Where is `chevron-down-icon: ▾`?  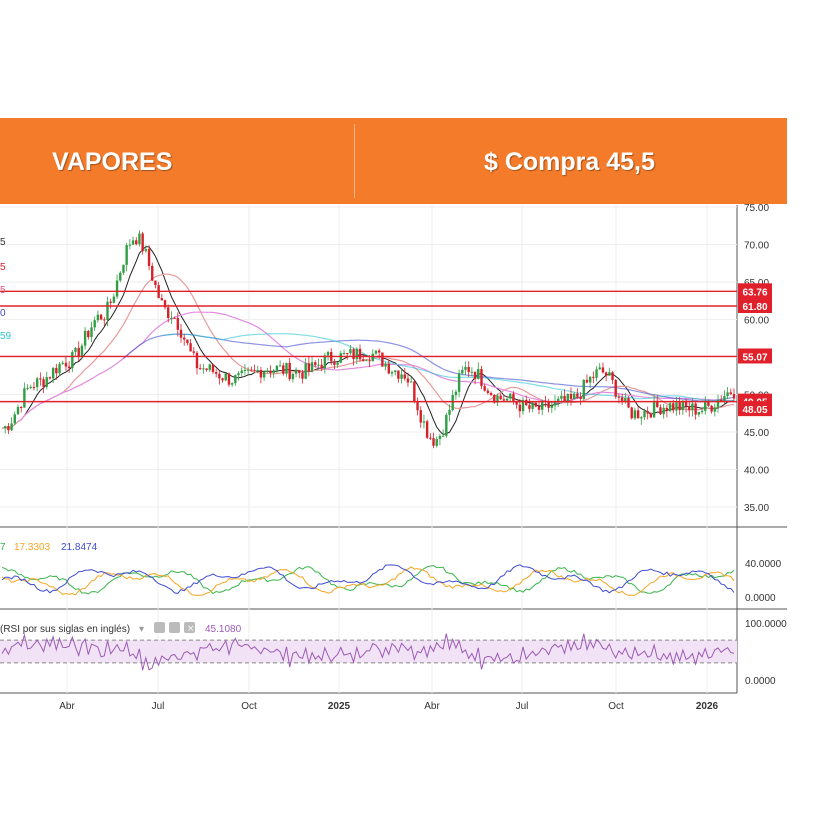 chevron-down-icon: ▾ is located at coordinates (141, 629).